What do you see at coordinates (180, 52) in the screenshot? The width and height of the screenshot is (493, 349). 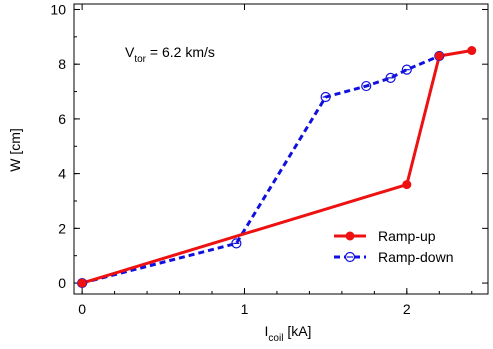 I see `annotation-rest: = 6.2 km/s` at bounding box center [180, 52].